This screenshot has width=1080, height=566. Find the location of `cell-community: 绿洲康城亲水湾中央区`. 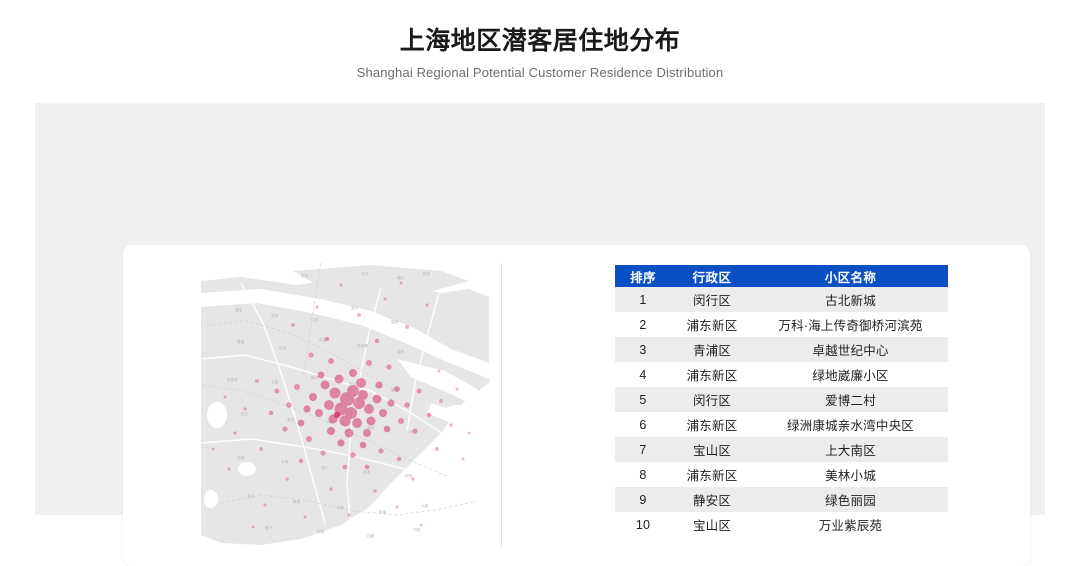

cell-community: 绿洲康城亲水湾中央区 is located at coordinates (850, 424).